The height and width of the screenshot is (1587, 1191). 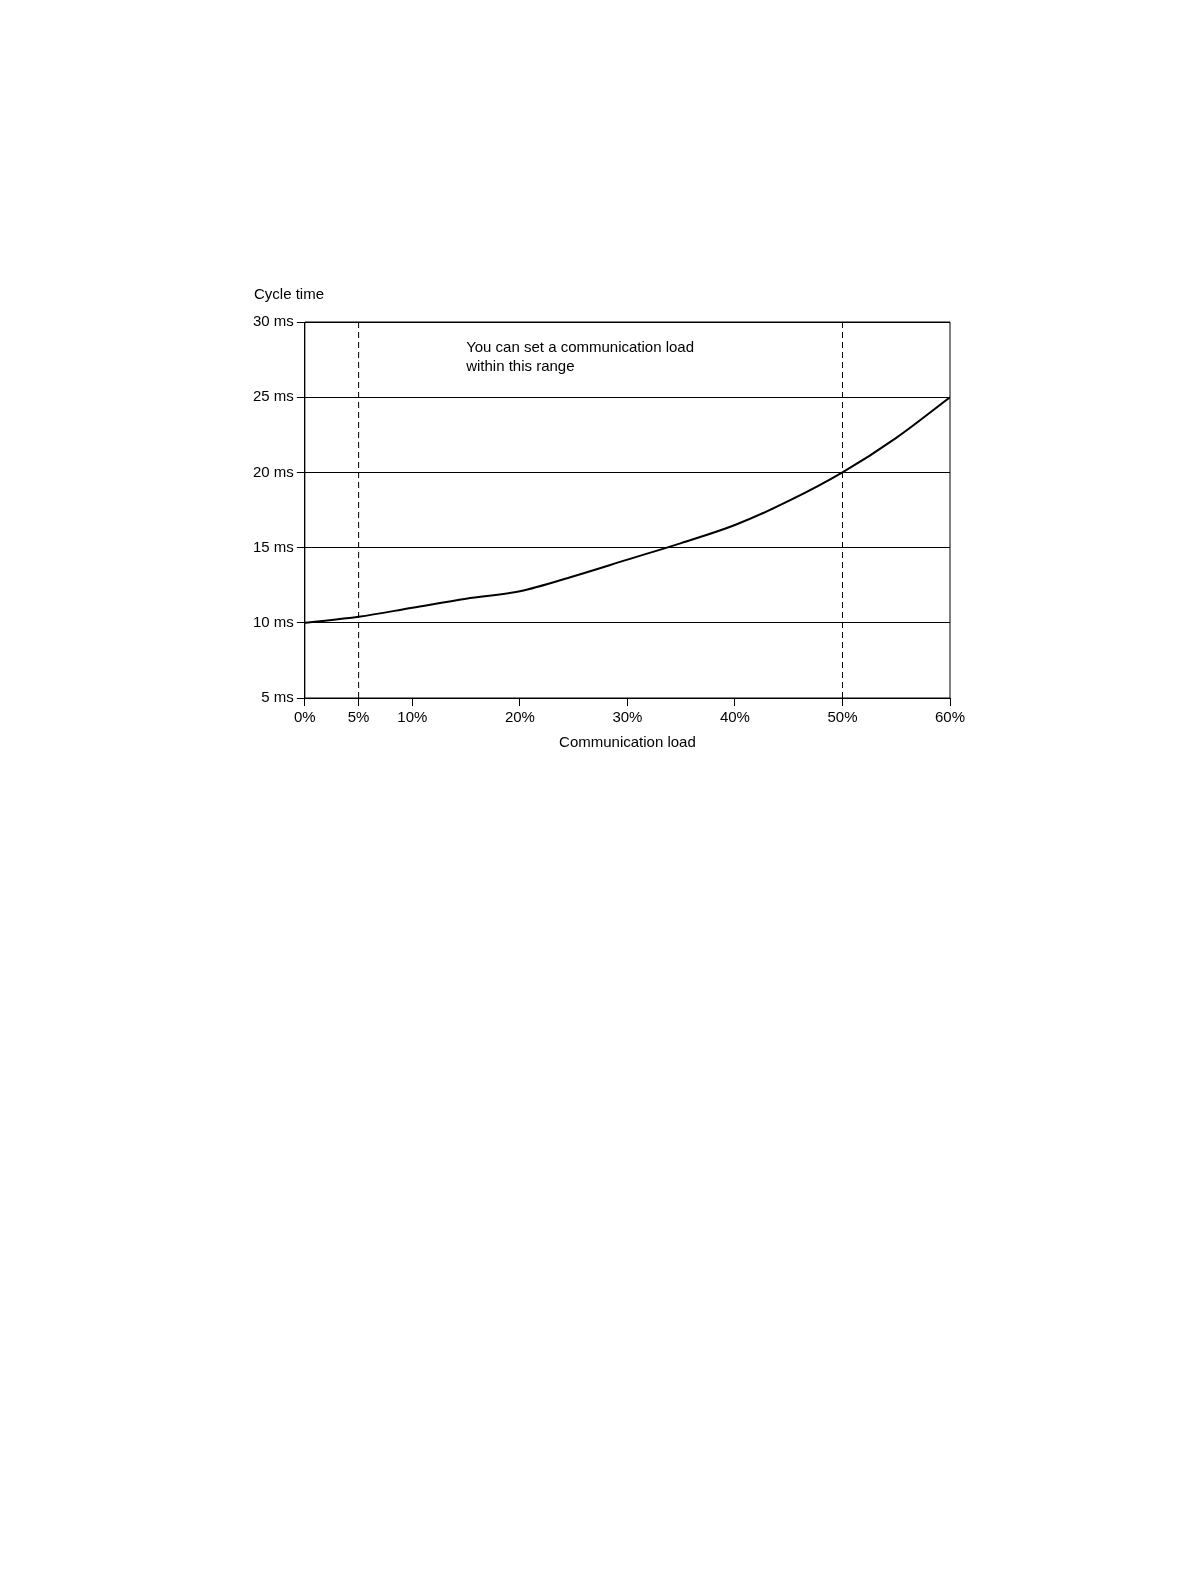 I want to click on x-tick-label: 60%, so click(x=950, y=717).